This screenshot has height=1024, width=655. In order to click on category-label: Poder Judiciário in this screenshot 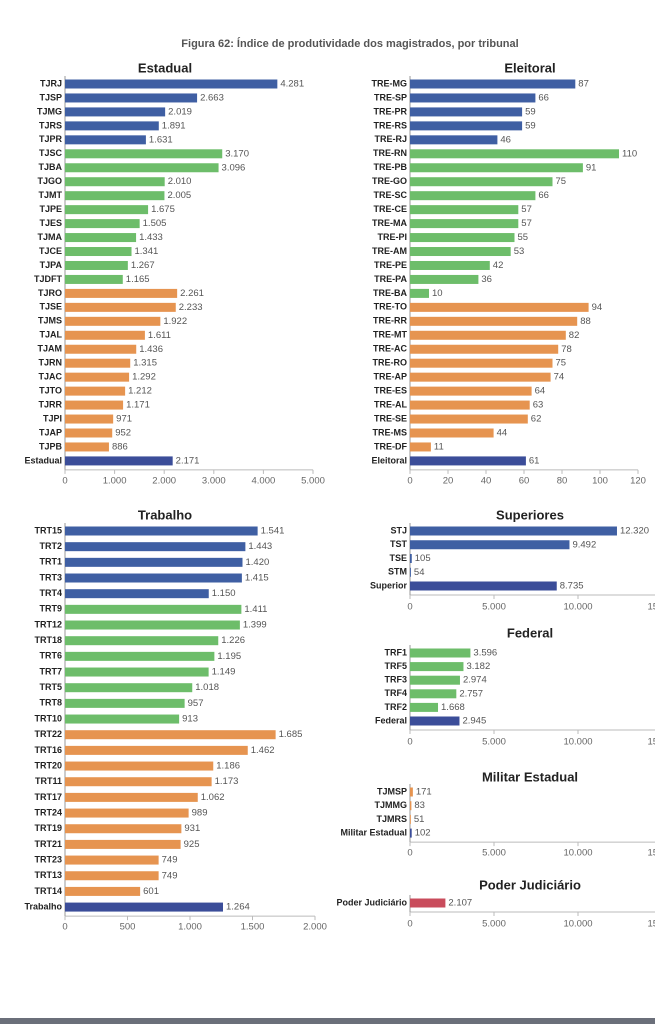, I will do `click(371, 902)`.